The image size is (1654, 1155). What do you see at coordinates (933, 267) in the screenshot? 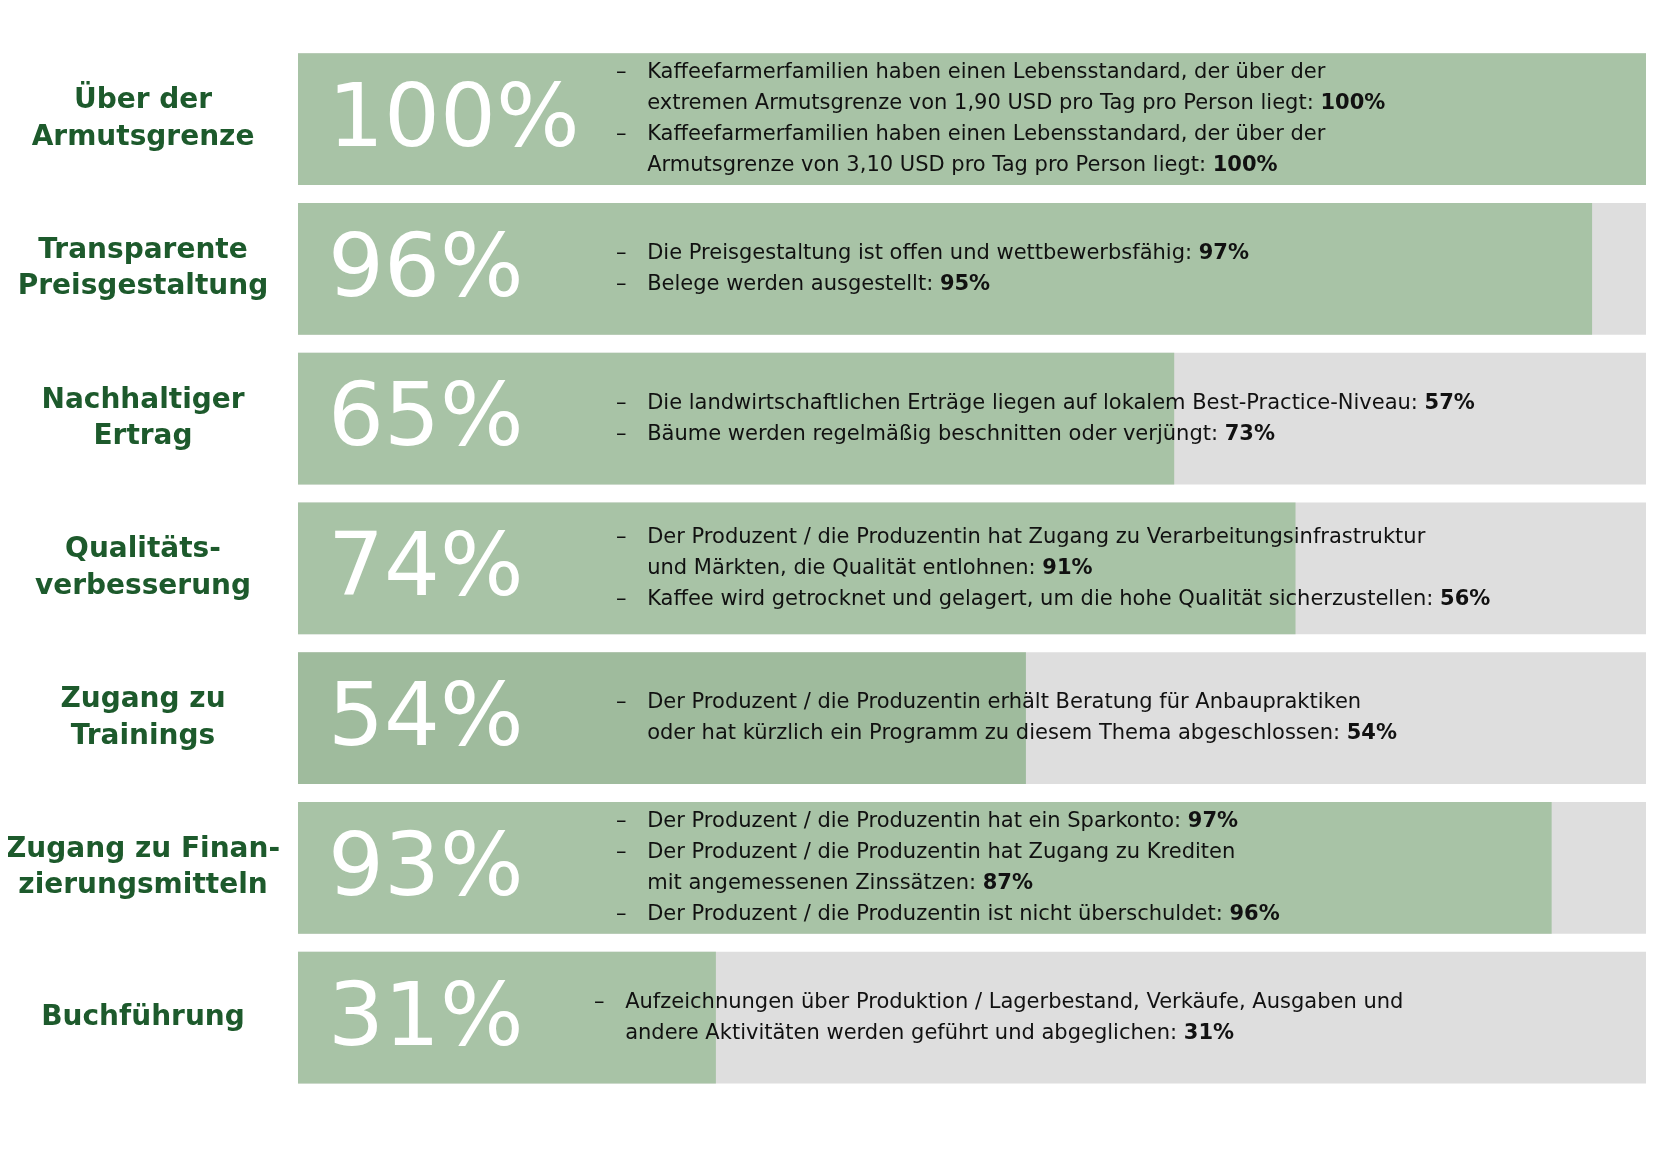
I see `text: – Die Preisgestaltung ist offen und wettbewerbsfähig: 97% – Belege werden ausgestellt: 95%` at bounding box center [933, 267].